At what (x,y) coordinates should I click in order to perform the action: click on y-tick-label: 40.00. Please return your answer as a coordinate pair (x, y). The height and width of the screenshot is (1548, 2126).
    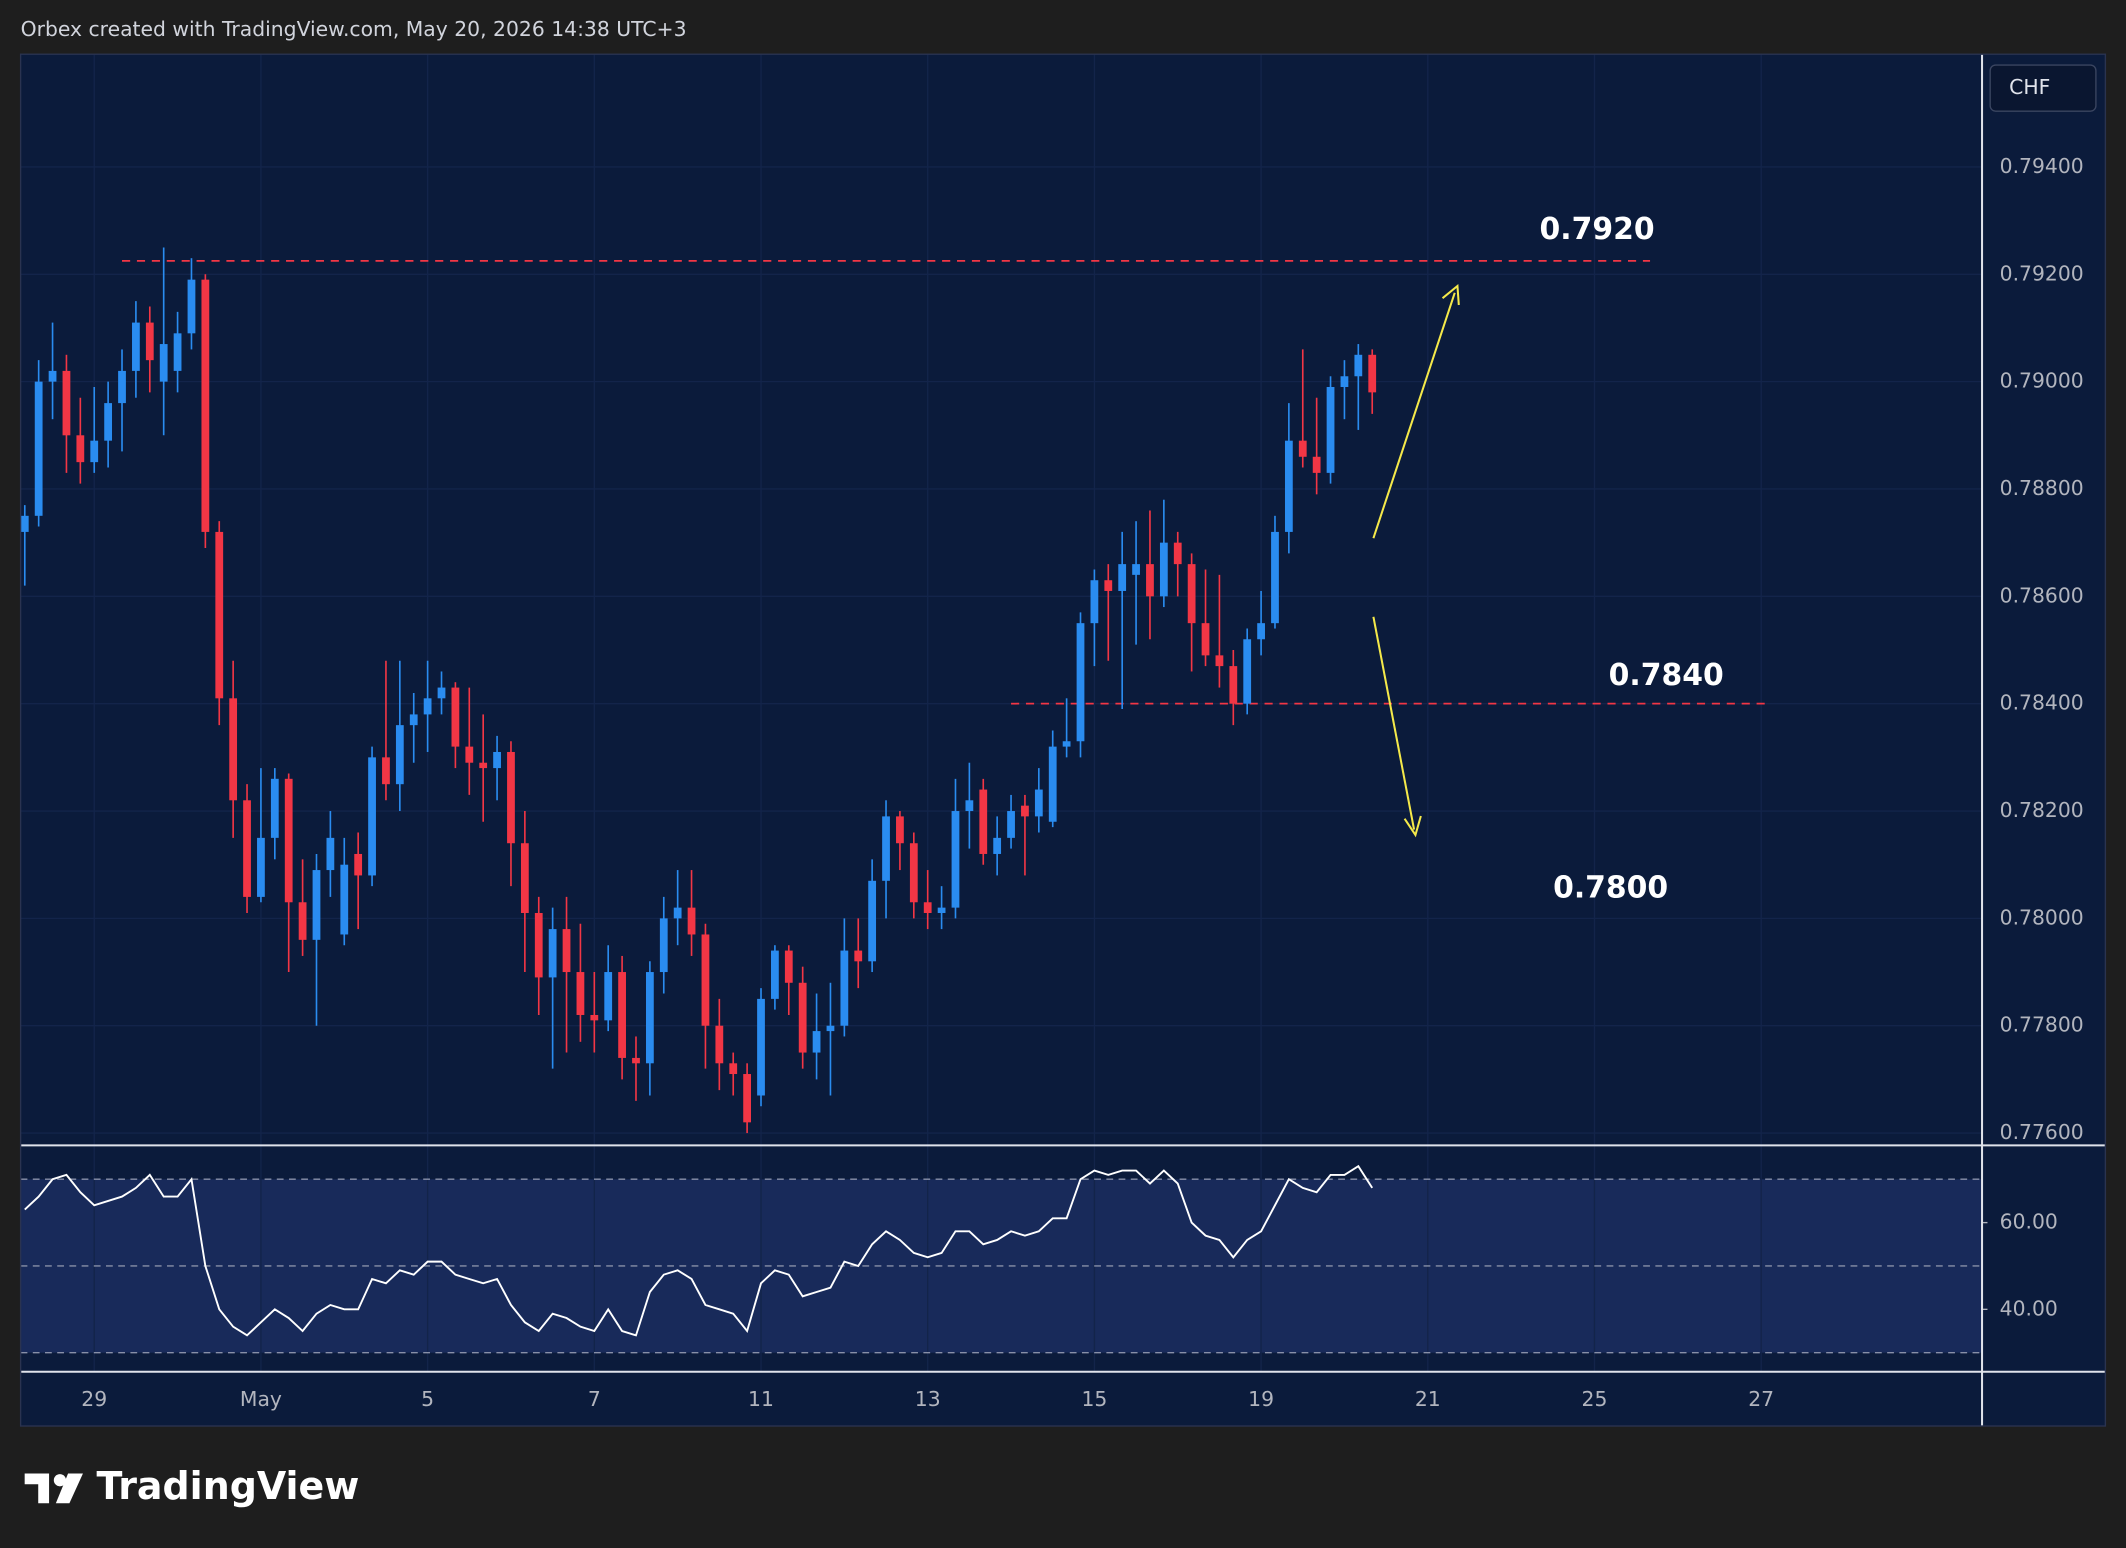
    Looking at the image, I should click on (2029, 1308).